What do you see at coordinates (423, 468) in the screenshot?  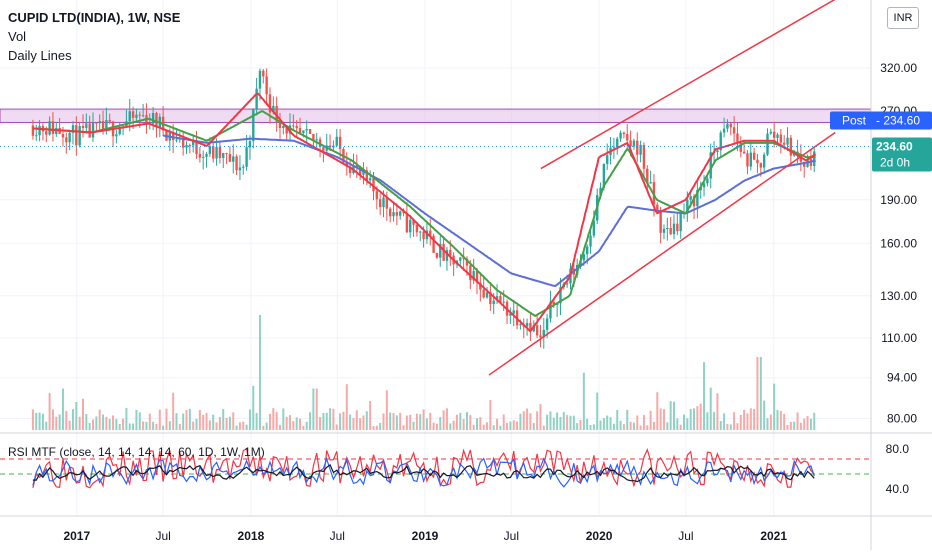 I see `rsi-line-daily` at bounding box center [423, 468].